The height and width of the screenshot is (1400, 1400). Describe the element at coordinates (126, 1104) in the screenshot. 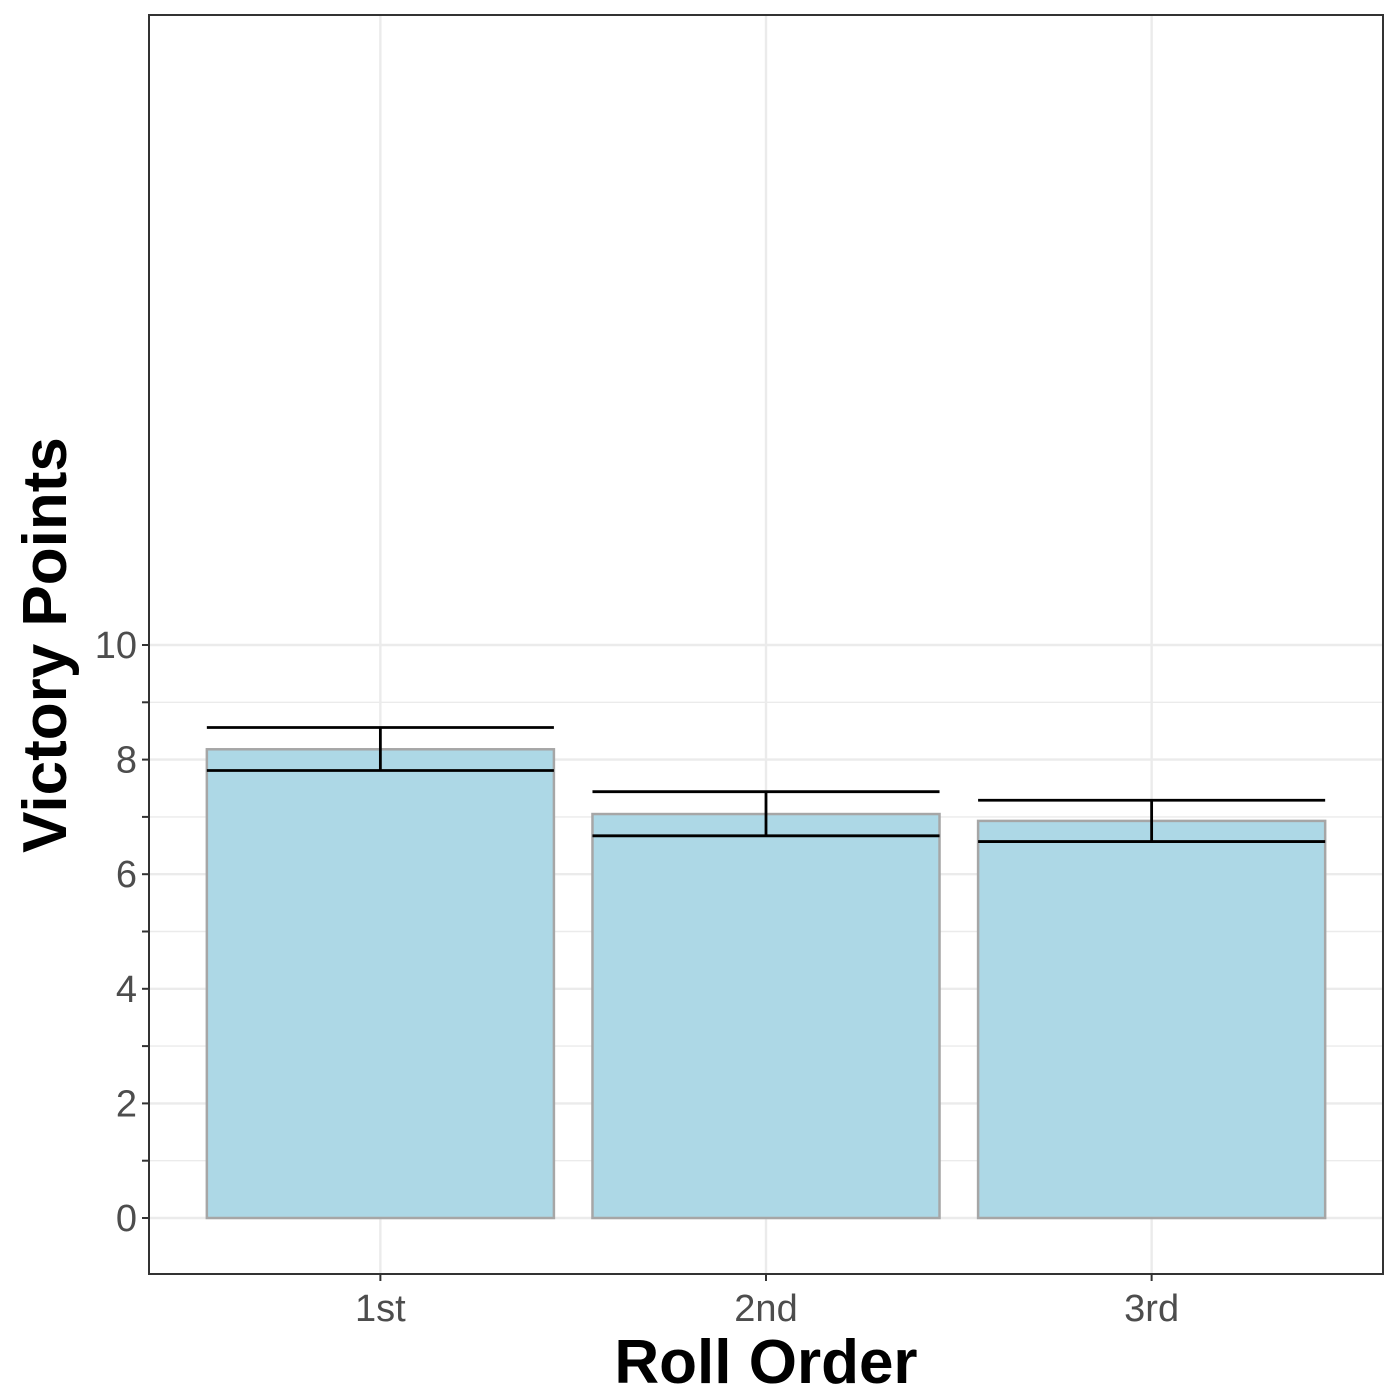

I see `y-tick-label: 2` at that location.